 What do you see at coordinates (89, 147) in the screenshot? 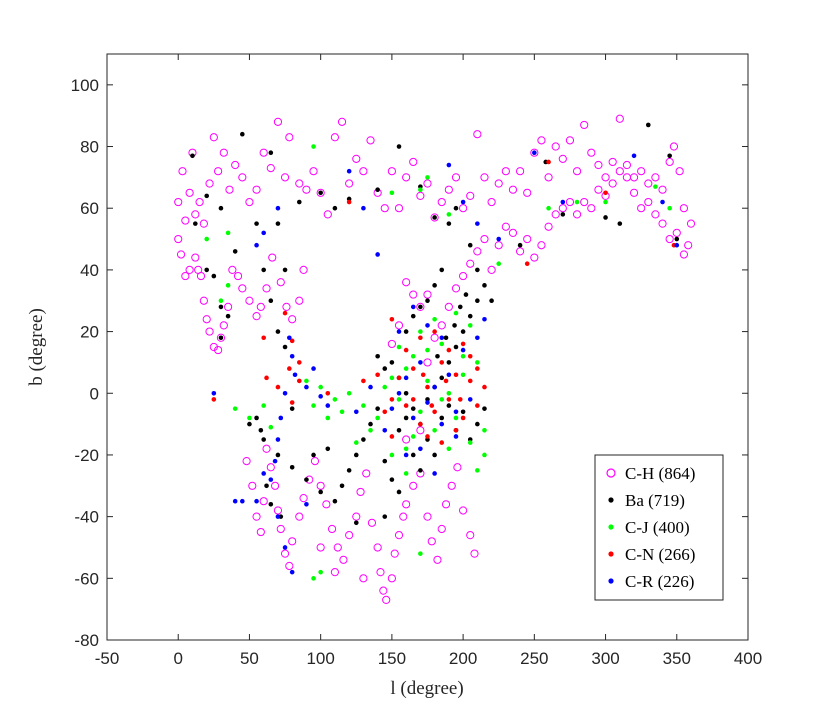
I see `y-tick-label: 80` at bounding box center [89, 147].